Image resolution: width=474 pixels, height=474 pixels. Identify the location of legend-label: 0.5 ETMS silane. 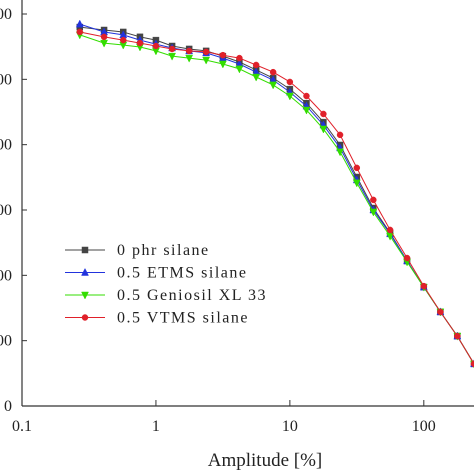
(182, 273).